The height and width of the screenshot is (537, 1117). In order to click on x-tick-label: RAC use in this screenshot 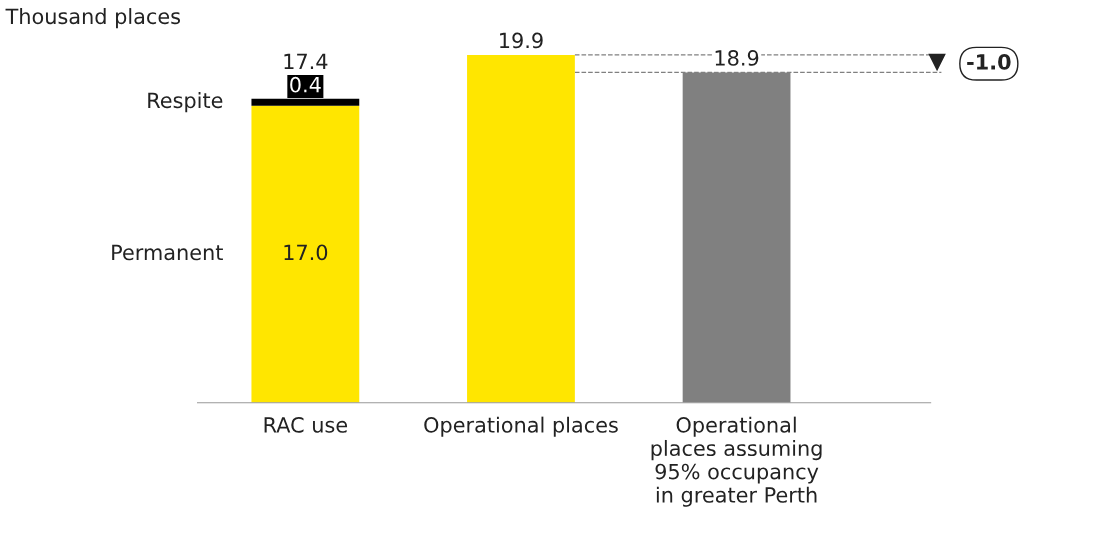, I will do `click(306, 425)`.